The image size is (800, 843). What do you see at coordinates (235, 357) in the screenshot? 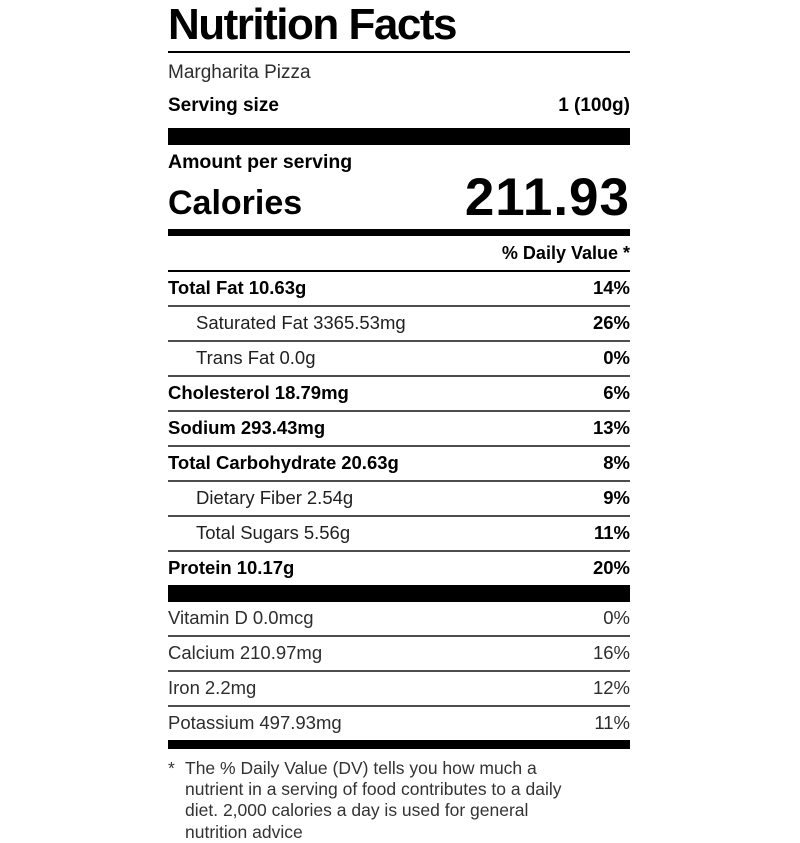
I see `nutrient-name: Trans Fat` at bounding box center [235, 357].